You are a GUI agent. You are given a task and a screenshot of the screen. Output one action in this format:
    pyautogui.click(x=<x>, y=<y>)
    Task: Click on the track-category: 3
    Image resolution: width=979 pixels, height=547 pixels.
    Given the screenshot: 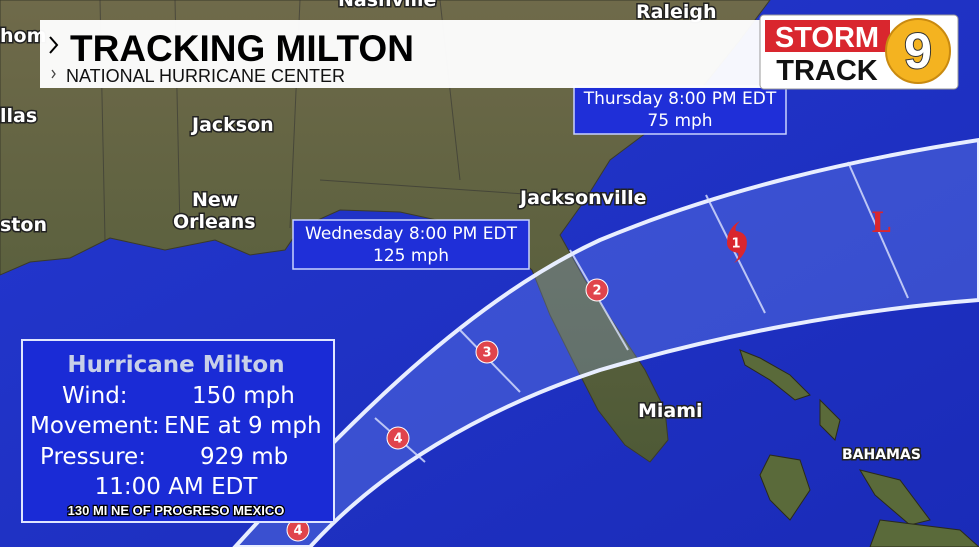 What is the action you would take?
    pyautogui.click(x=486, y=353)
    